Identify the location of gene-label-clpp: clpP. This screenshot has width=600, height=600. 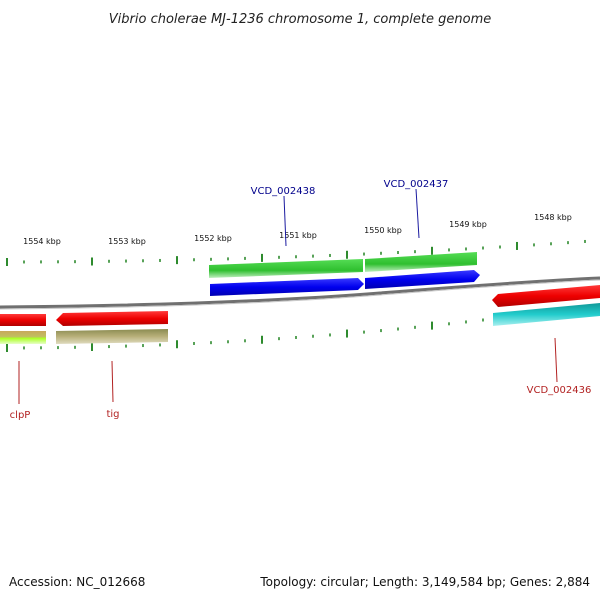
(20, 415).